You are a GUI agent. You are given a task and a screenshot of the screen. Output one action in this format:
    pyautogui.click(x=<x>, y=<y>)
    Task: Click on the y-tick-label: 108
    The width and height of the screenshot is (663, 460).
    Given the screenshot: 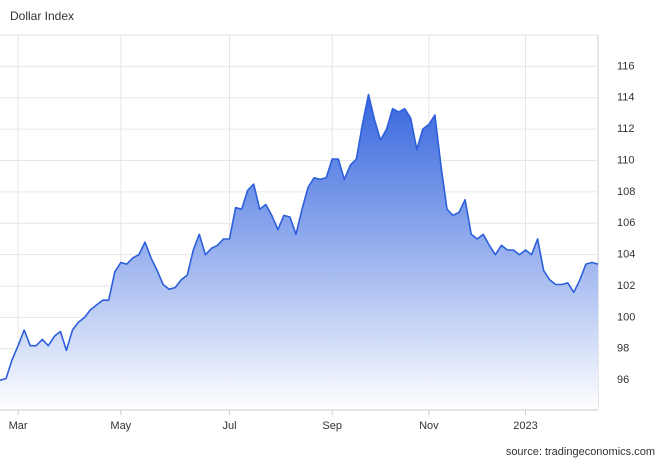 What is the action you would take?
    pyautogui.click(x=626, y=192)
    